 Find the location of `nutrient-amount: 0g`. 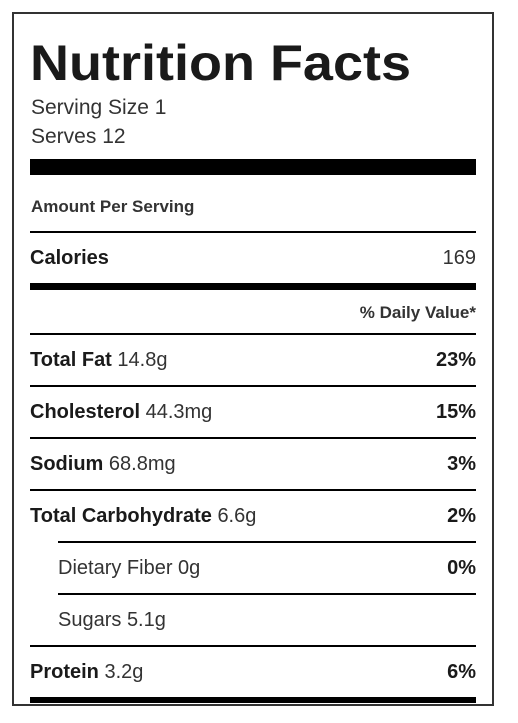

nutrient-amount: 0g is located at coordinates (189, 567).